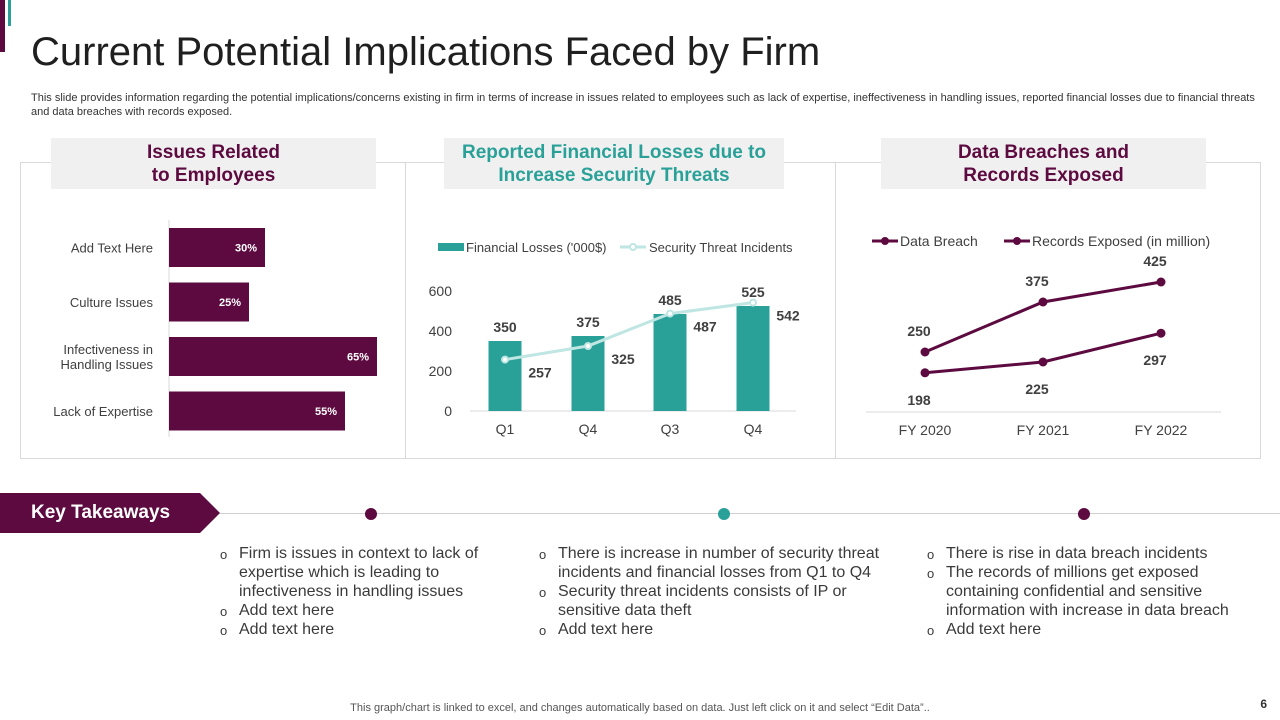  What do you see at coordinates (1037, 389) in the screenshot?
I see `line-value-label: 225` at bounding box center [1037, 389].